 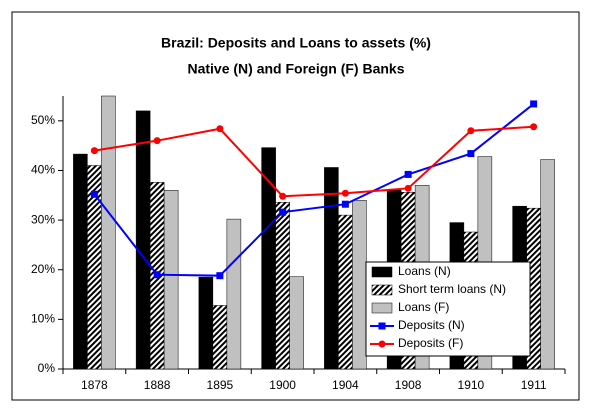 What do you see at coordinates (534, 385) in the screenshot?
I see `x-tick-label: 1911` at bounding box center [534, 385].